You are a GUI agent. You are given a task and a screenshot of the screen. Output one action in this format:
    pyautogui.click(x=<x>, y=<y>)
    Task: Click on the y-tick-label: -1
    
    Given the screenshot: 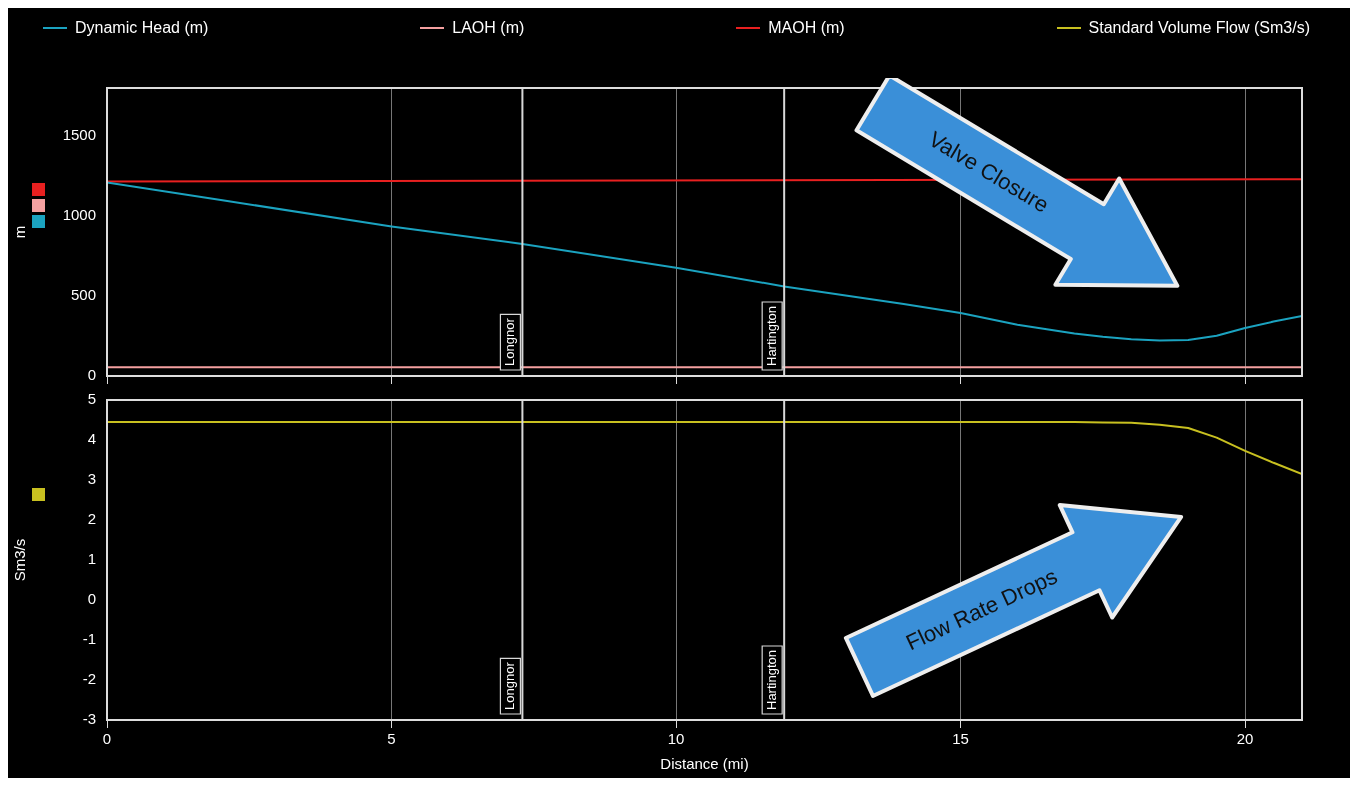 What is the action you would take?
    pyautogui.click(x=89, y=639)
    